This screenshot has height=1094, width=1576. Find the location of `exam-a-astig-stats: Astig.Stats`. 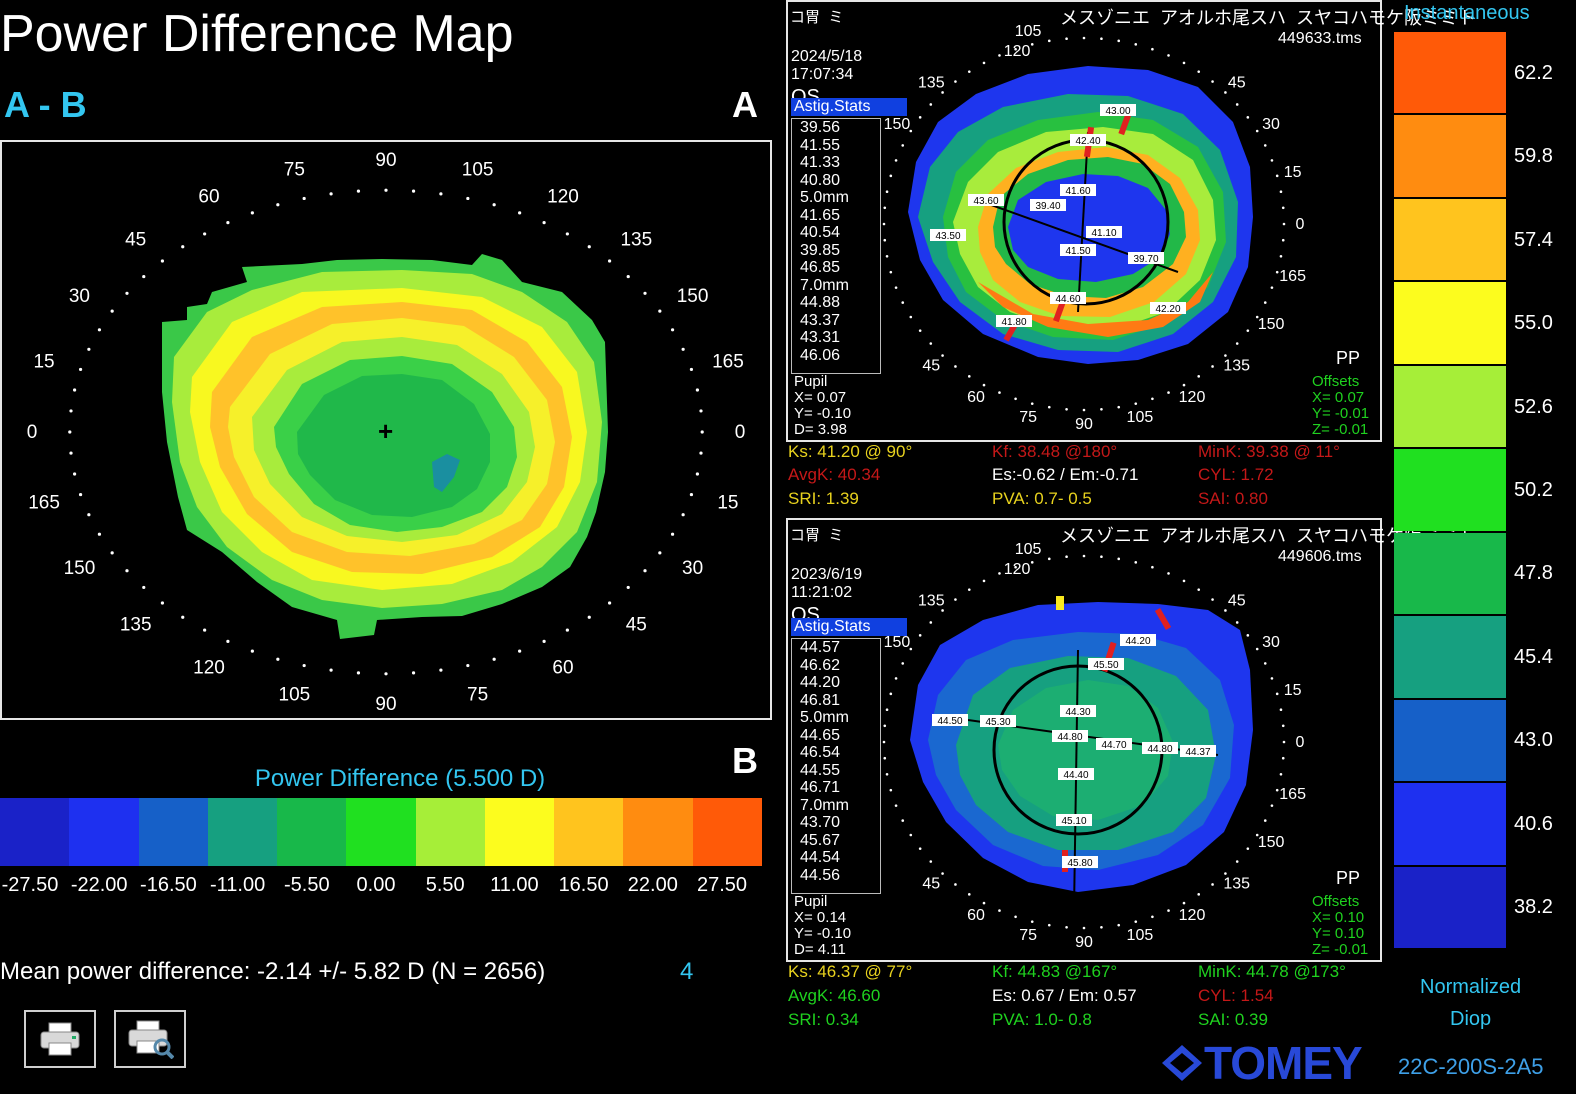

exam-a-astig-stats: Astig.Stats is located at coordinates (849, 107).